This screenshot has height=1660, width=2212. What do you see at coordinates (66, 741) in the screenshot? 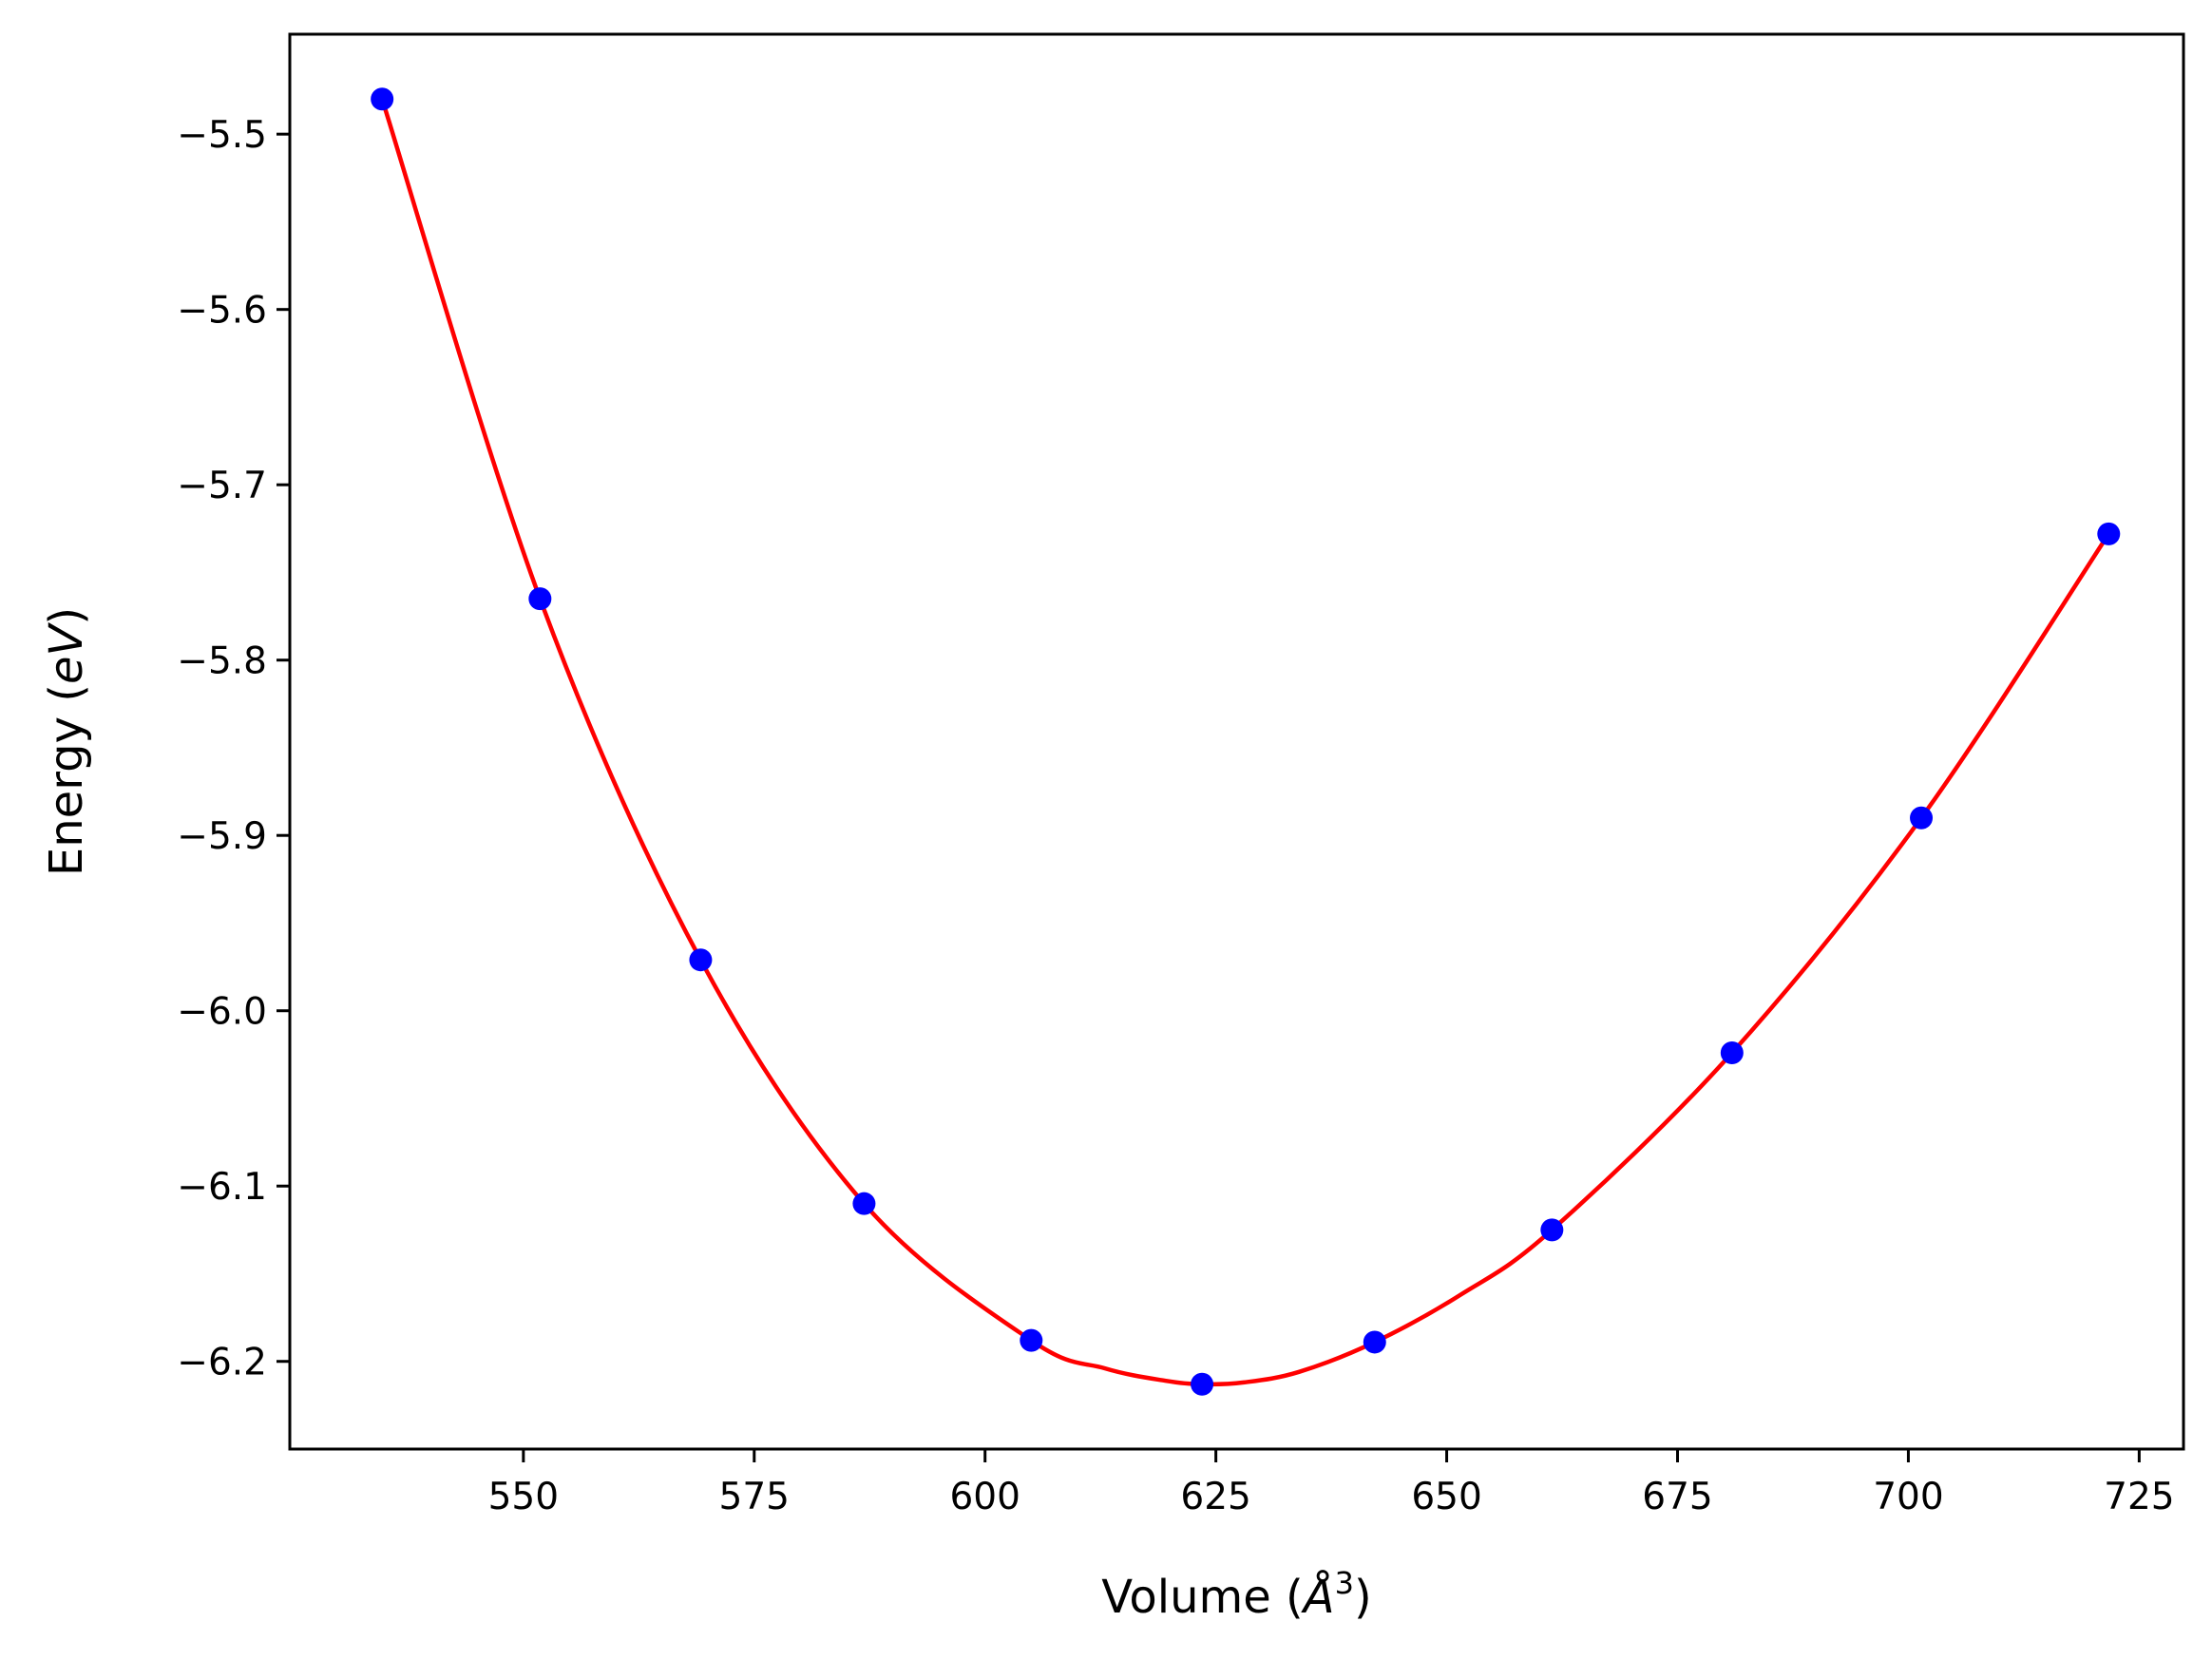
I see `y-axis-label: Energy (eV)` at bounding box center [66, 741].